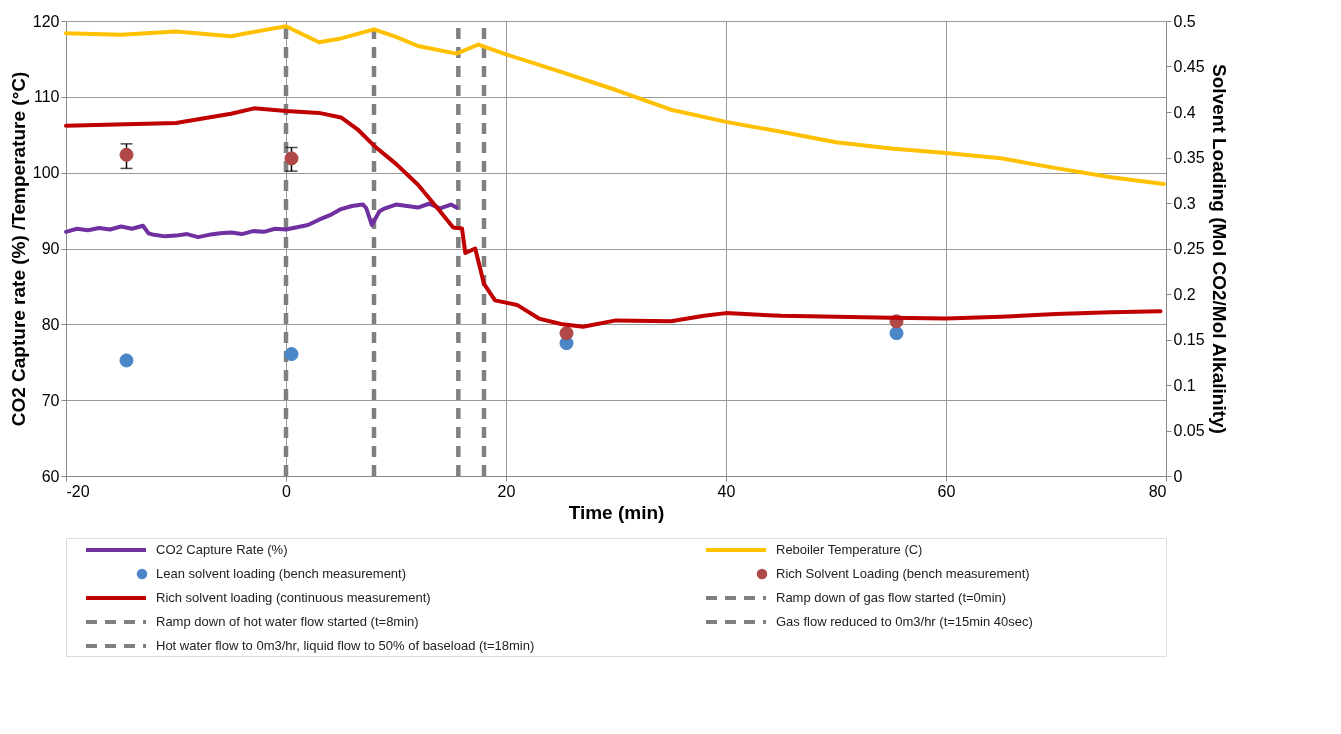 Image resolution: width=1341 pixels, height=734 pixels. Describe the element at coordinates (1189, 66) in the screenshot. I see `y2-tick-label: 0.45` at that location.